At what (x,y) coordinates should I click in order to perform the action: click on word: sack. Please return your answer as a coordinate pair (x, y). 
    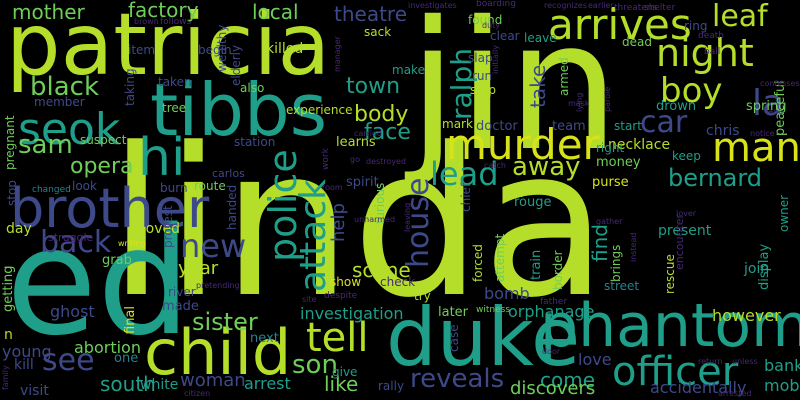
    Looking at the image, I should click on (378, 32).